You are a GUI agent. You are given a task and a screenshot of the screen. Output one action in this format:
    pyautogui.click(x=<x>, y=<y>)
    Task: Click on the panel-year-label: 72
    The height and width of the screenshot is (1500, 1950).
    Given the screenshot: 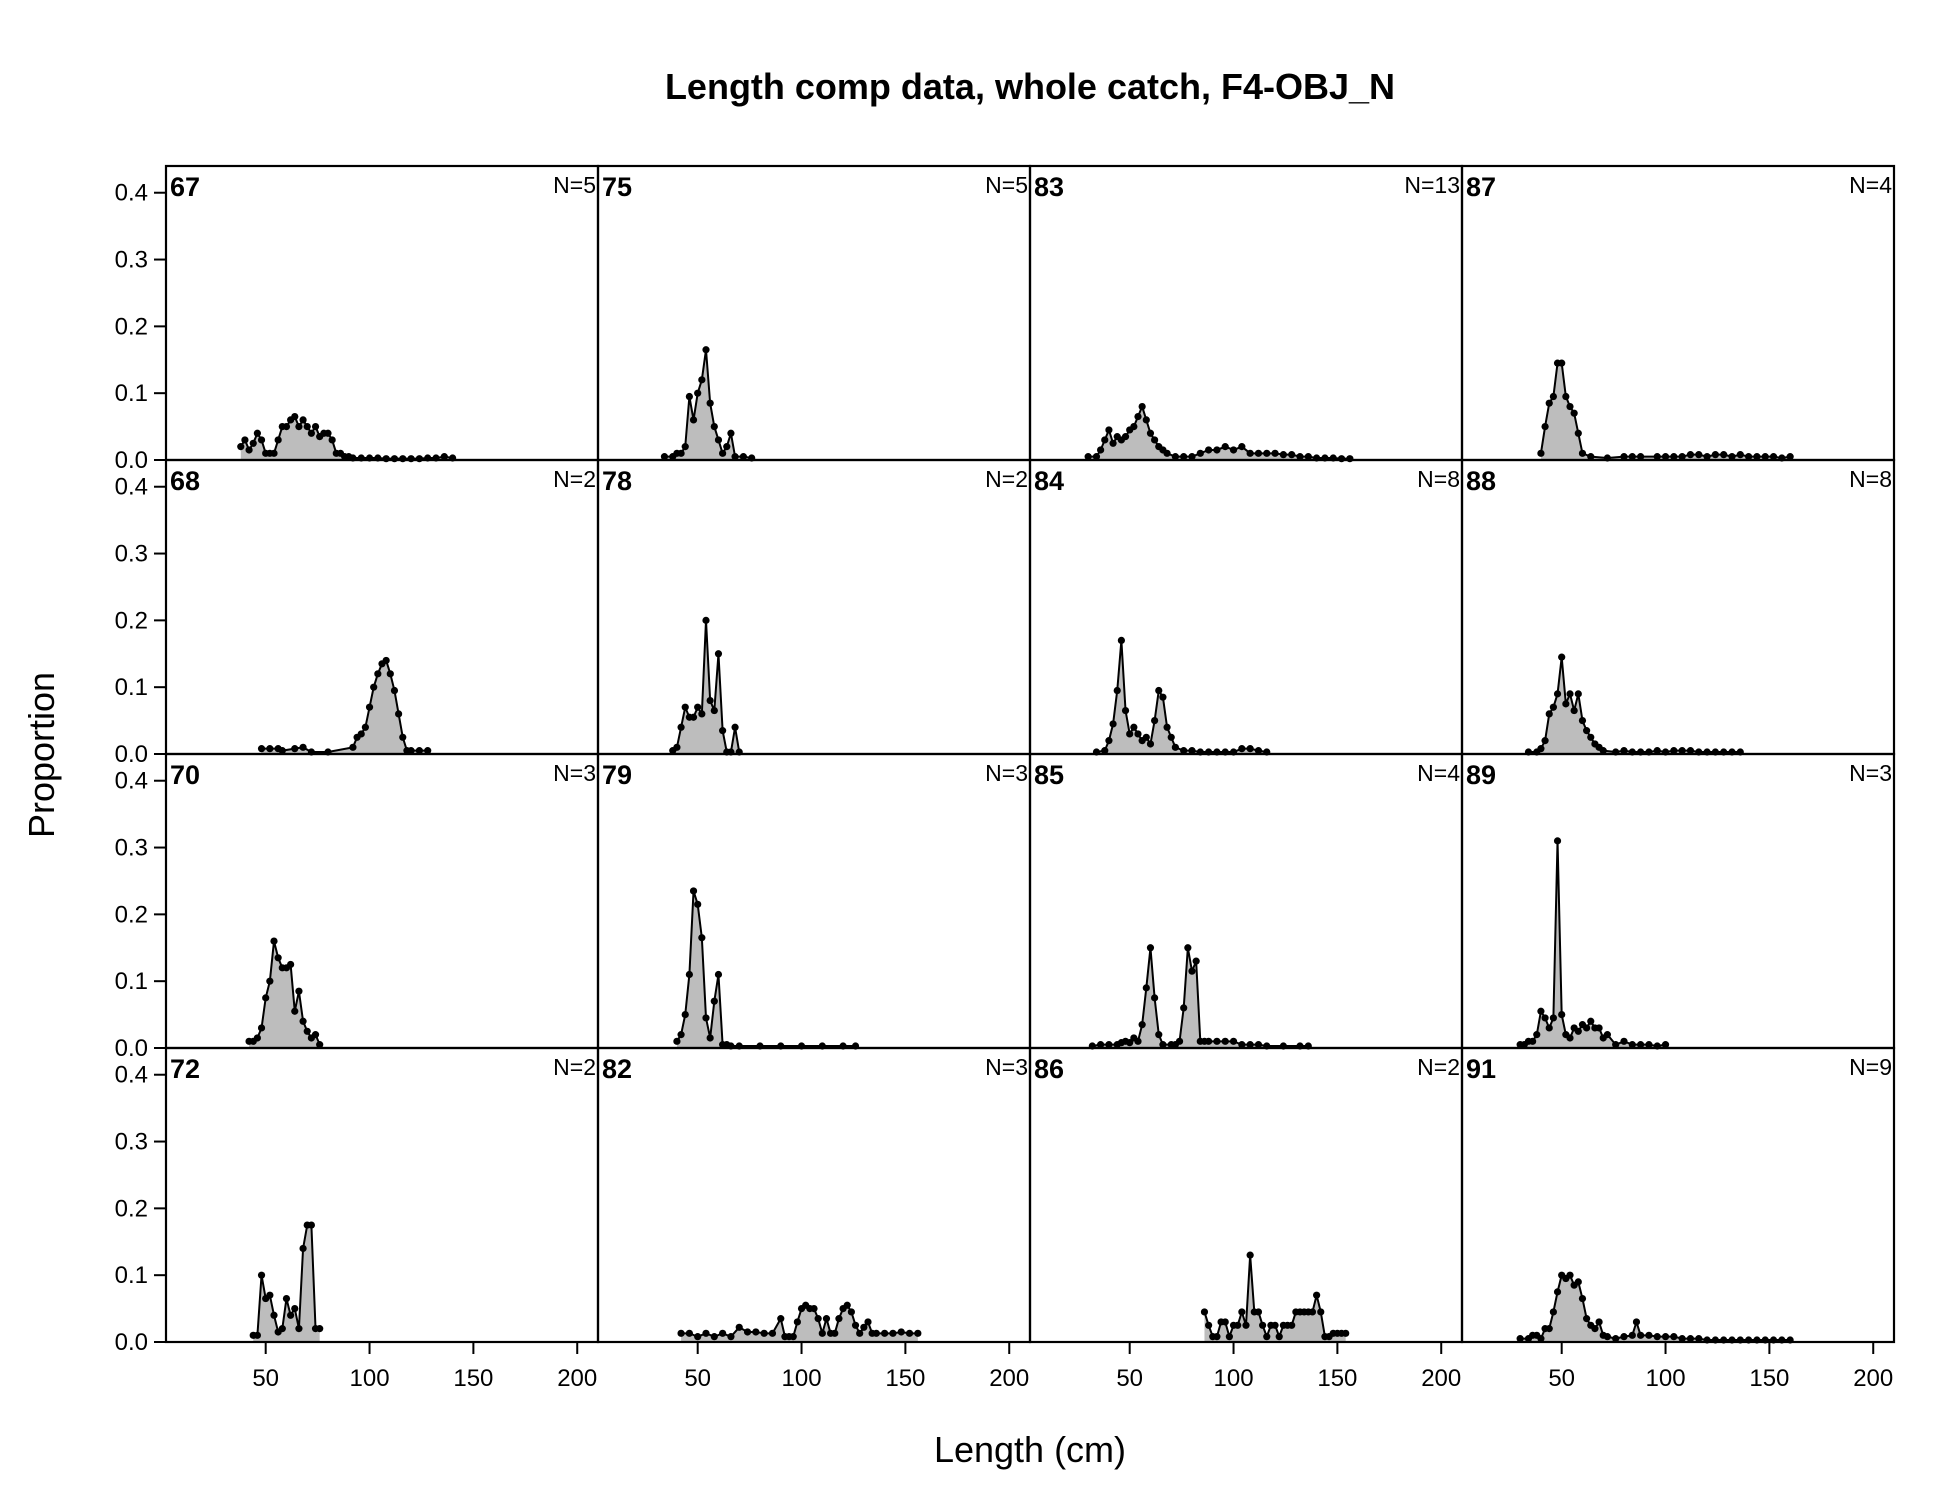 What is the action you would take?
    pyautogui.click(x=185, y=1069)
    